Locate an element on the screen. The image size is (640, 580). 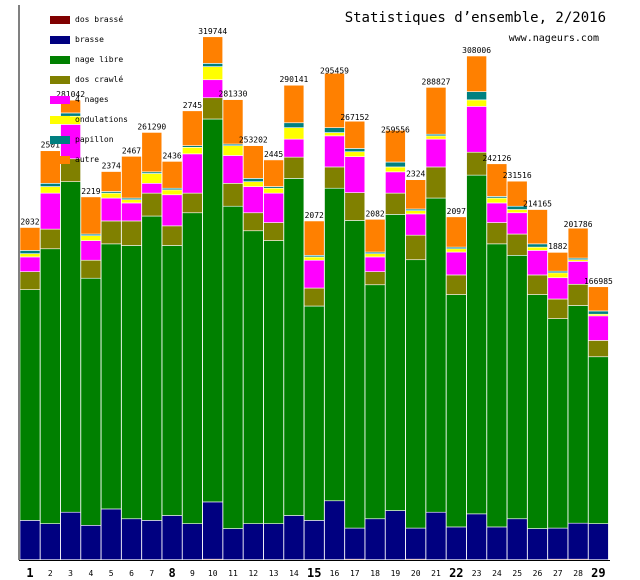
x-tick-label: 25 is located at coordinates (517, 573).